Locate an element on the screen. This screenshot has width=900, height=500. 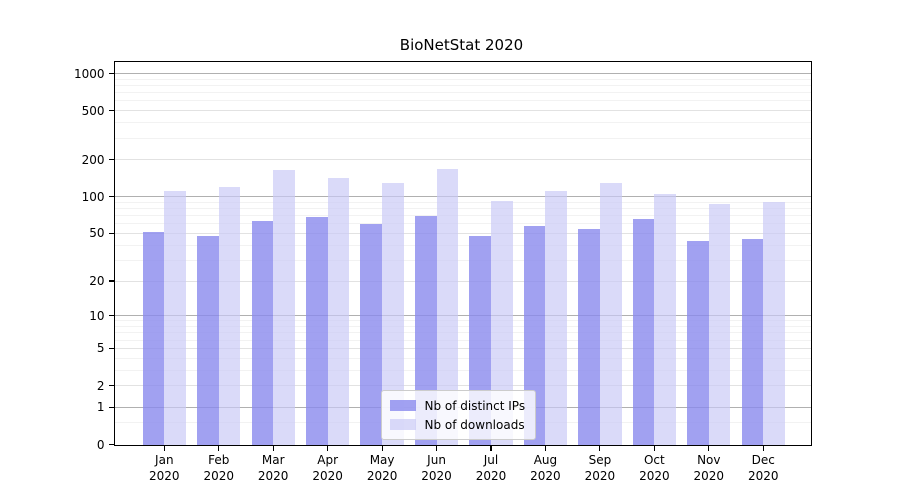
legend-swatch is located at coordinates (402, 424).